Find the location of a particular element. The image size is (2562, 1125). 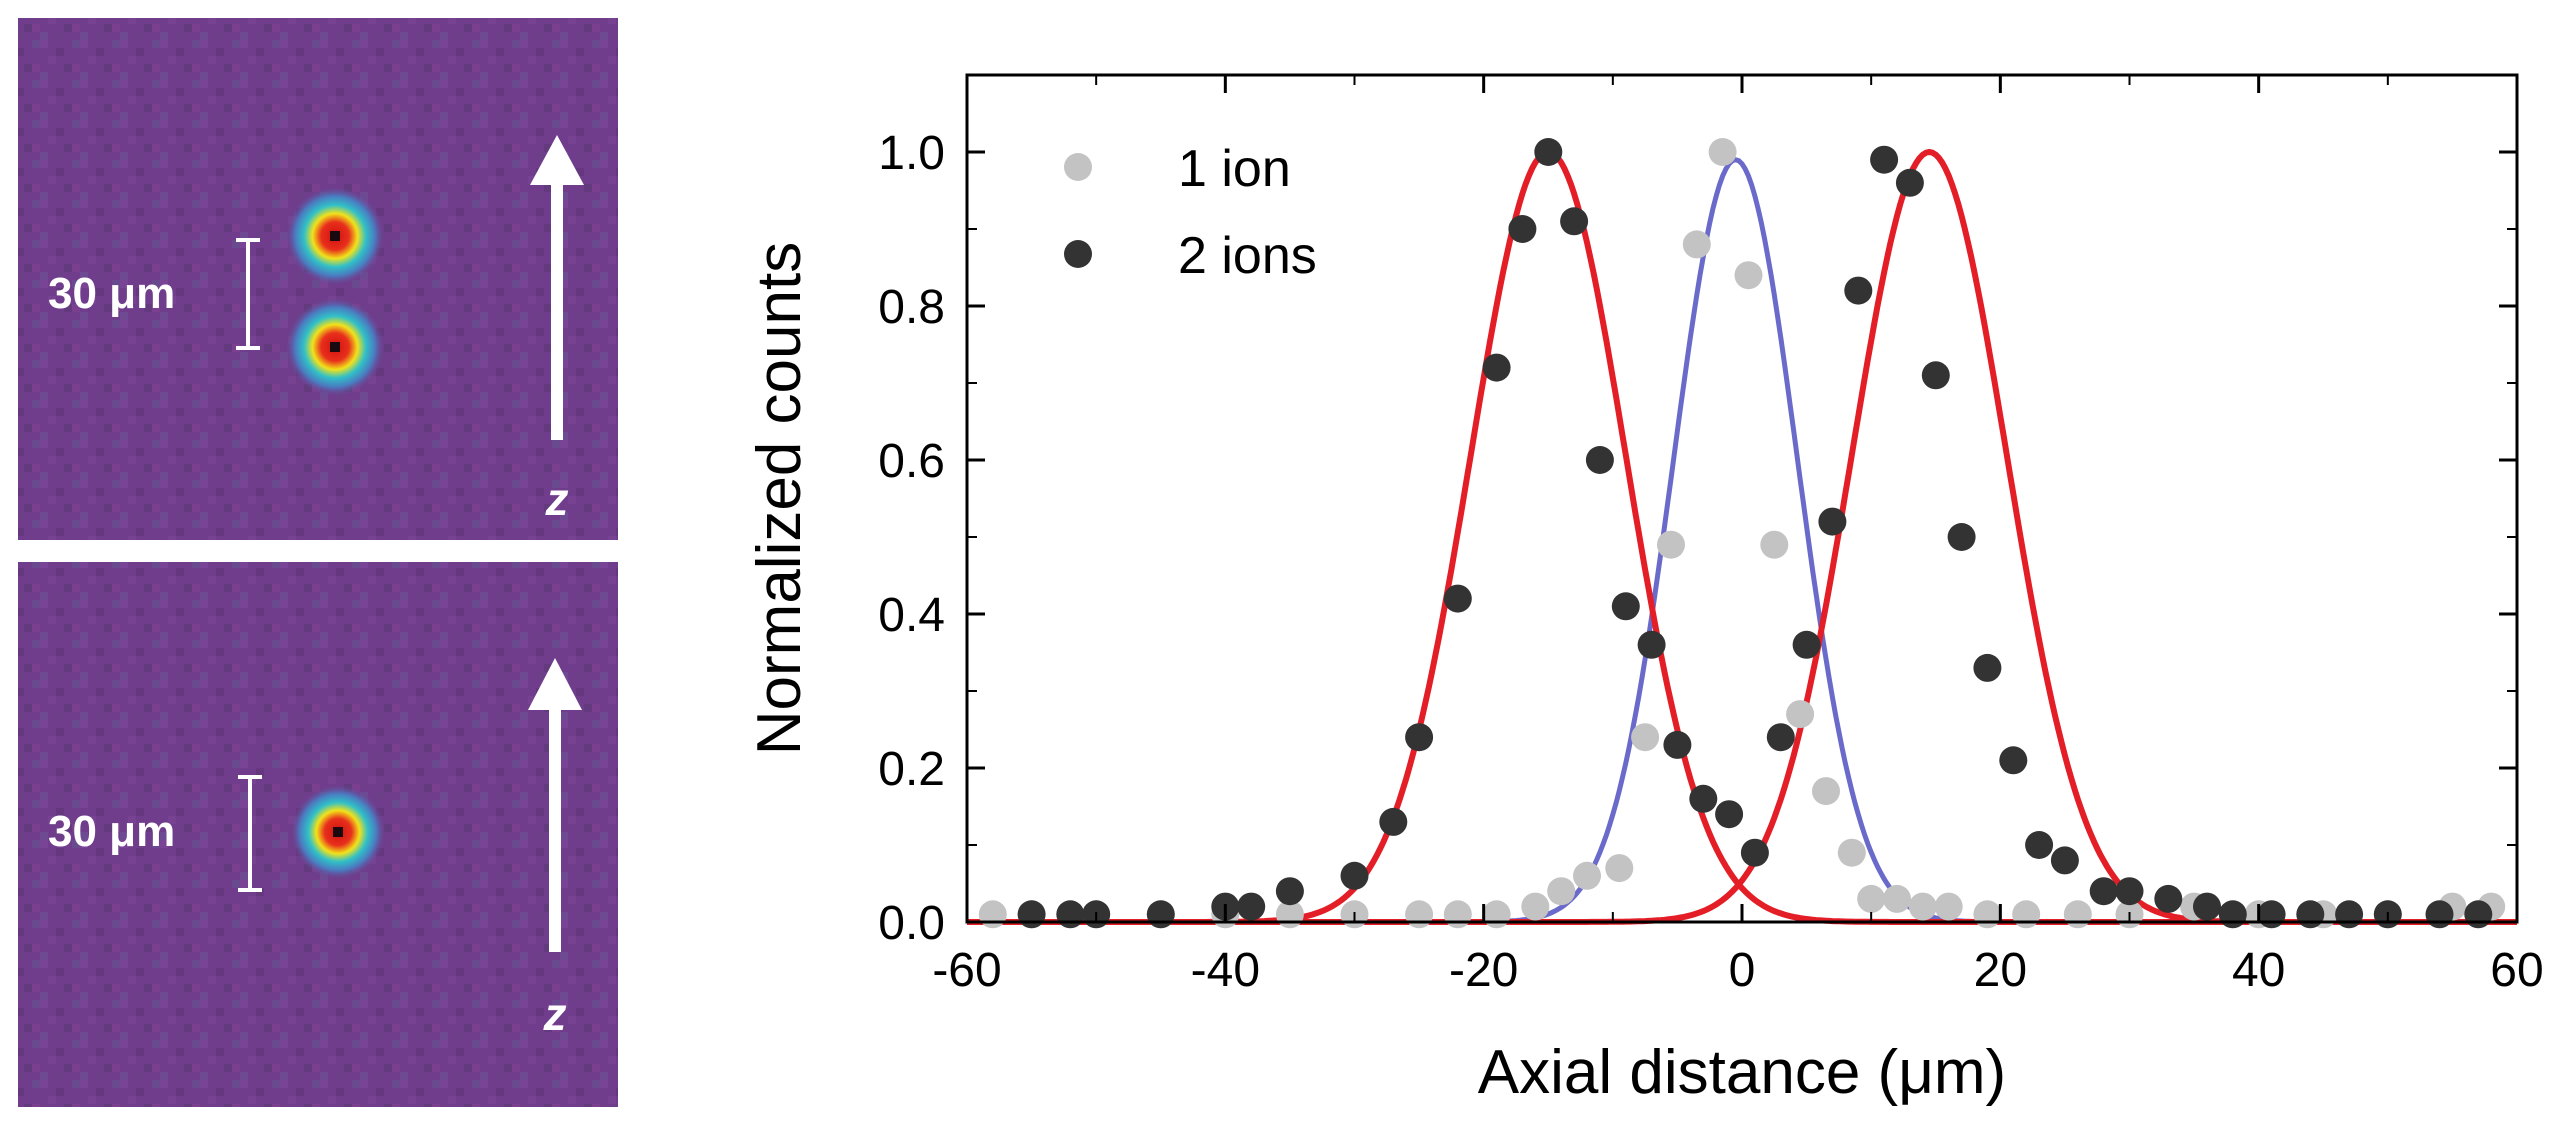

y-tick-label: 0.4 is located at coordinates (911, 615).